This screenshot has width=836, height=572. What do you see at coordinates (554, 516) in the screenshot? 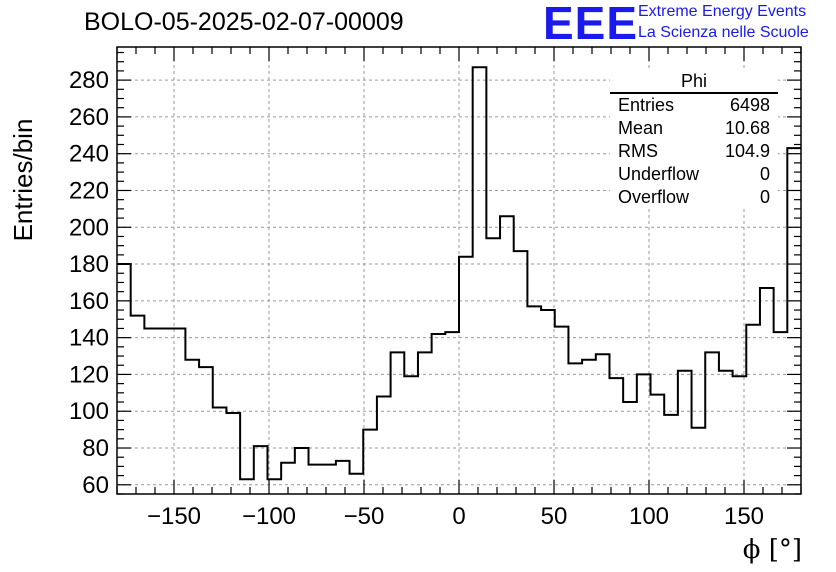
I see `x-tick-label: 50` at bounding box center [554, 516].